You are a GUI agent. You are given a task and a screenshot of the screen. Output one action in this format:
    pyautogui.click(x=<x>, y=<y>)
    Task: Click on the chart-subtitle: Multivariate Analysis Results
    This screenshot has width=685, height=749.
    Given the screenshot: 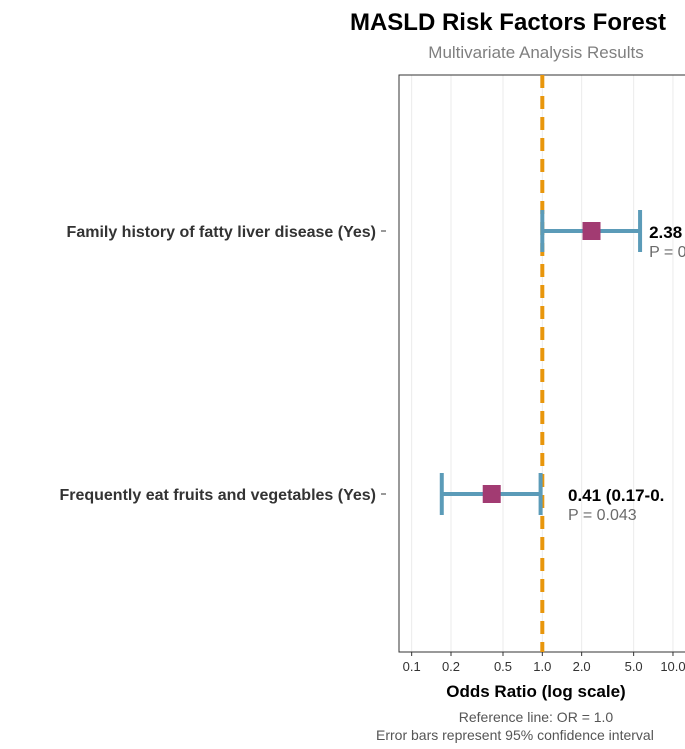 What is the action you would take?
    pyautogui.click(x=535, y=52)
    